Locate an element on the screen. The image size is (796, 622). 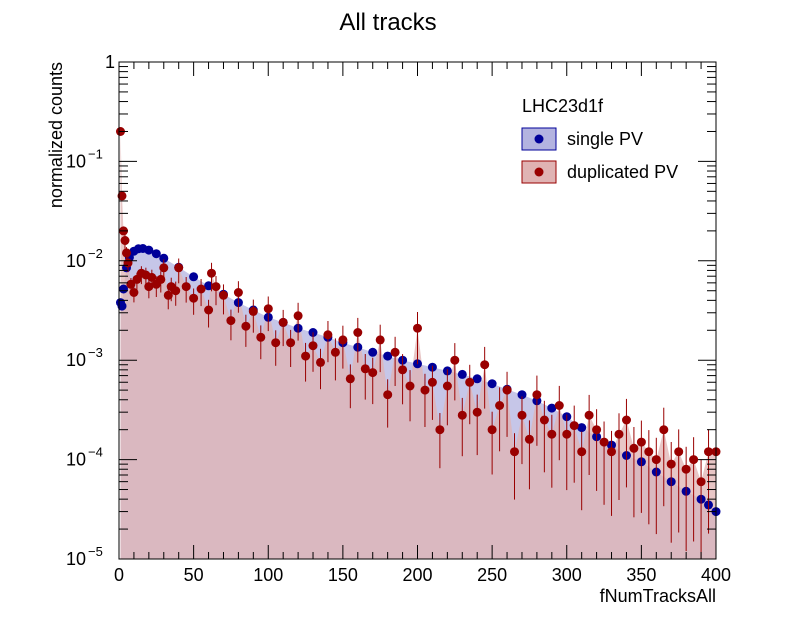
y-tick-exponent: −4 is located at coordinates (95, 452).